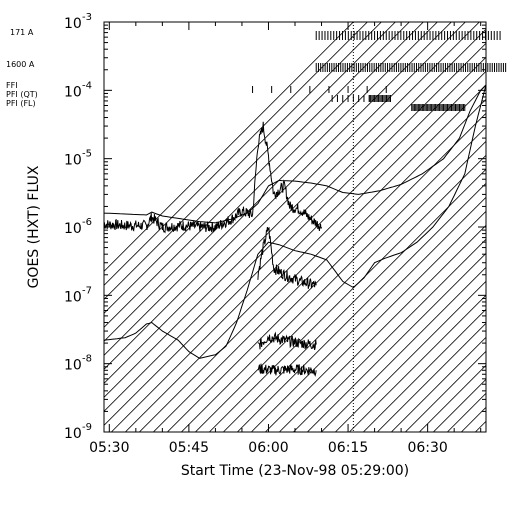  Describe the element at coordinates (427, 448) in the screenshot. I see `x-tick-label: 06:30` at that location.